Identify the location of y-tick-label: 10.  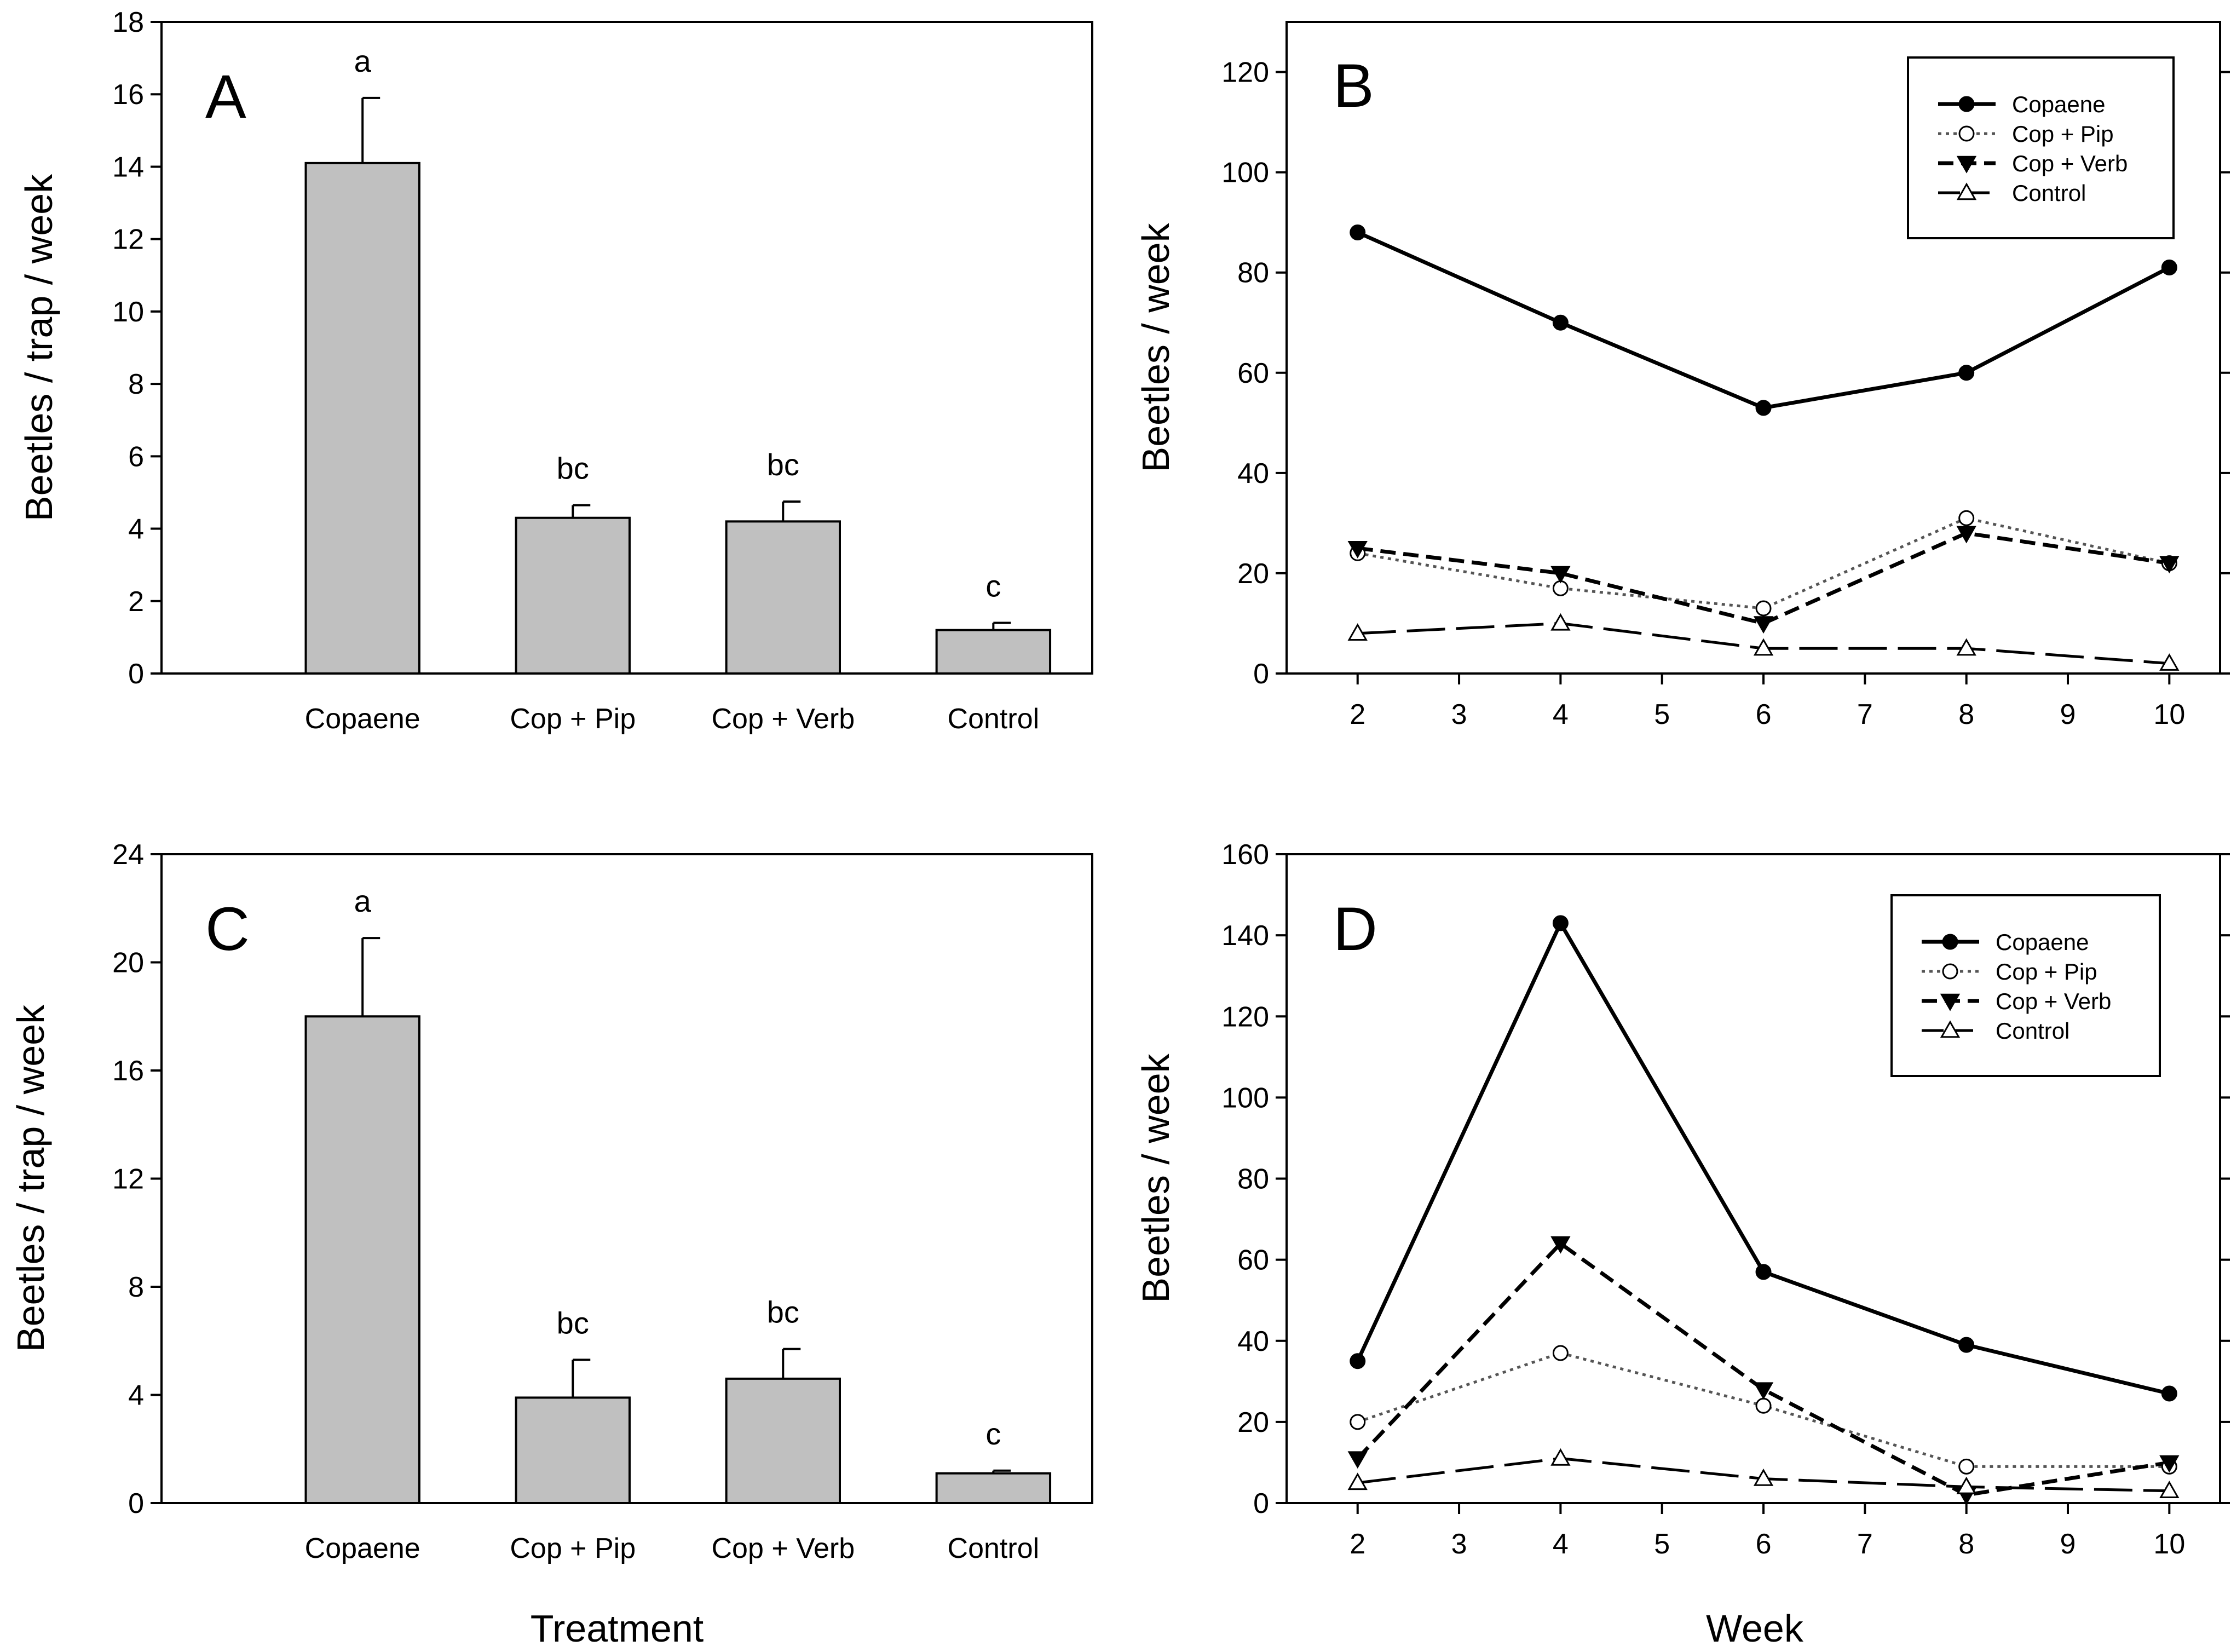
(128, 312).